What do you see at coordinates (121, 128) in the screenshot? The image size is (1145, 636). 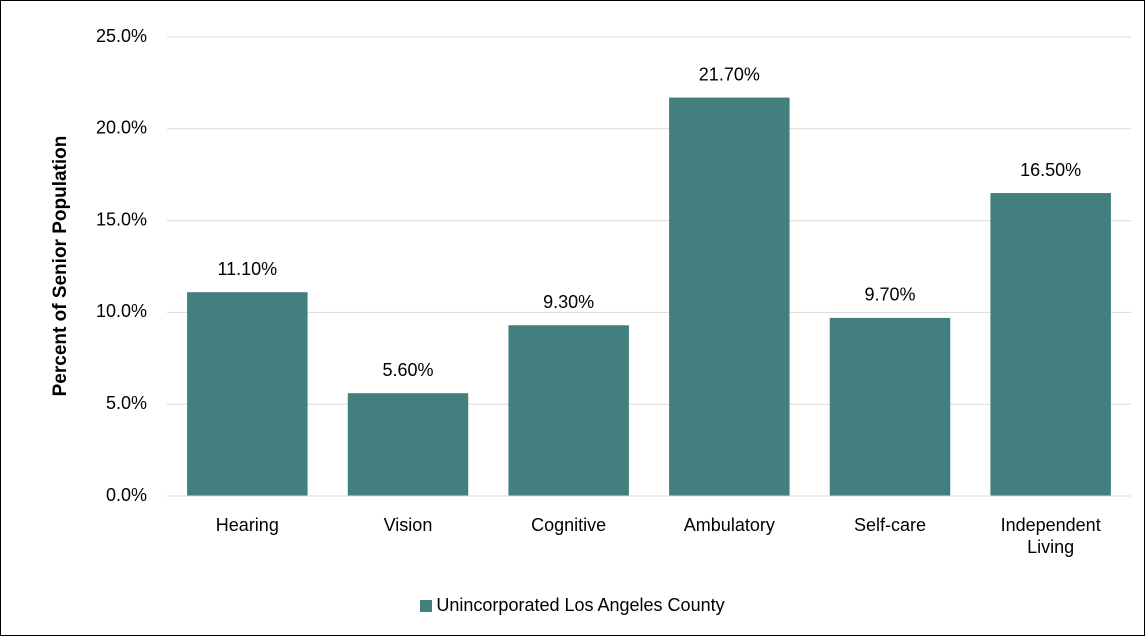 I see `y-tick-label: 20.0%` at bounding box center [121, 128].